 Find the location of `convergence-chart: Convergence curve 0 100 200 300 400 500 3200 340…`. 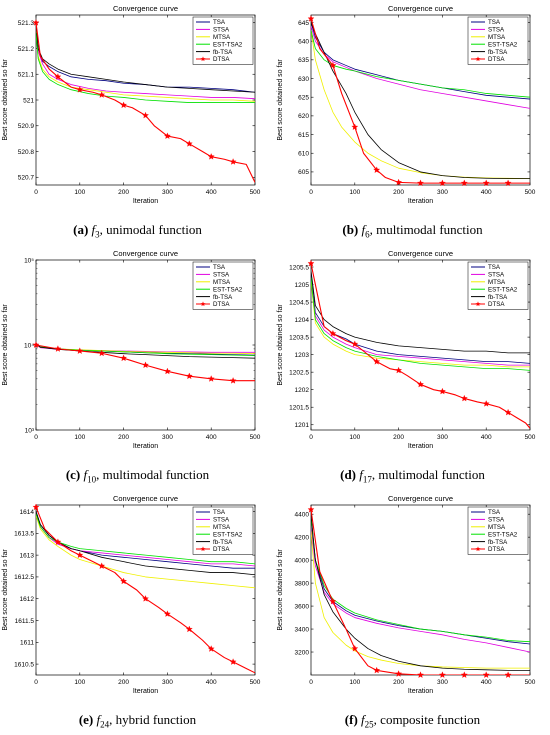

convergence-chart: Convergence curve 0 100 200 300 400 500 3200 340… is located at coordinates (406, 594).